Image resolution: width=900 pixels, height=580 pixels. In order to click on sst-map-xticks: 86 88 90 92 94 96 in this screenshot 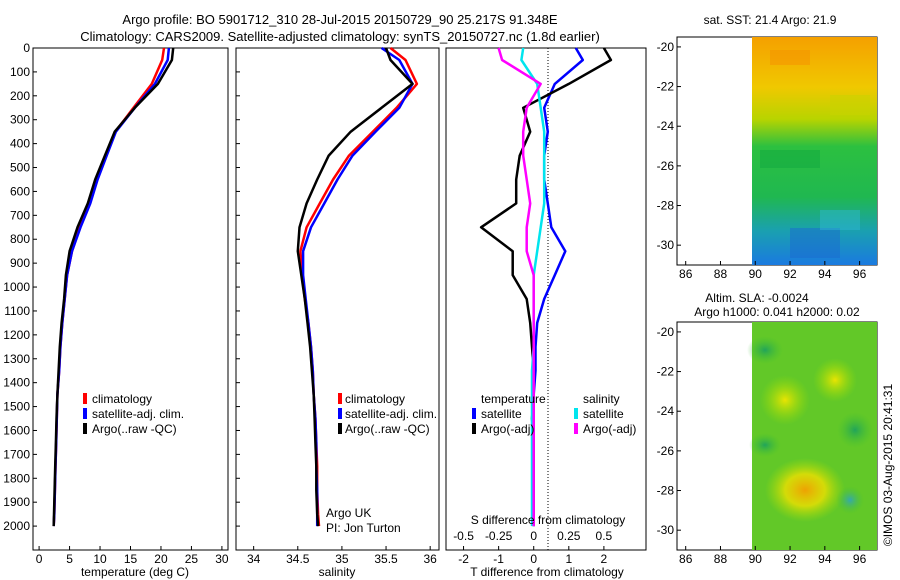, I will do `click(773, 271)`.